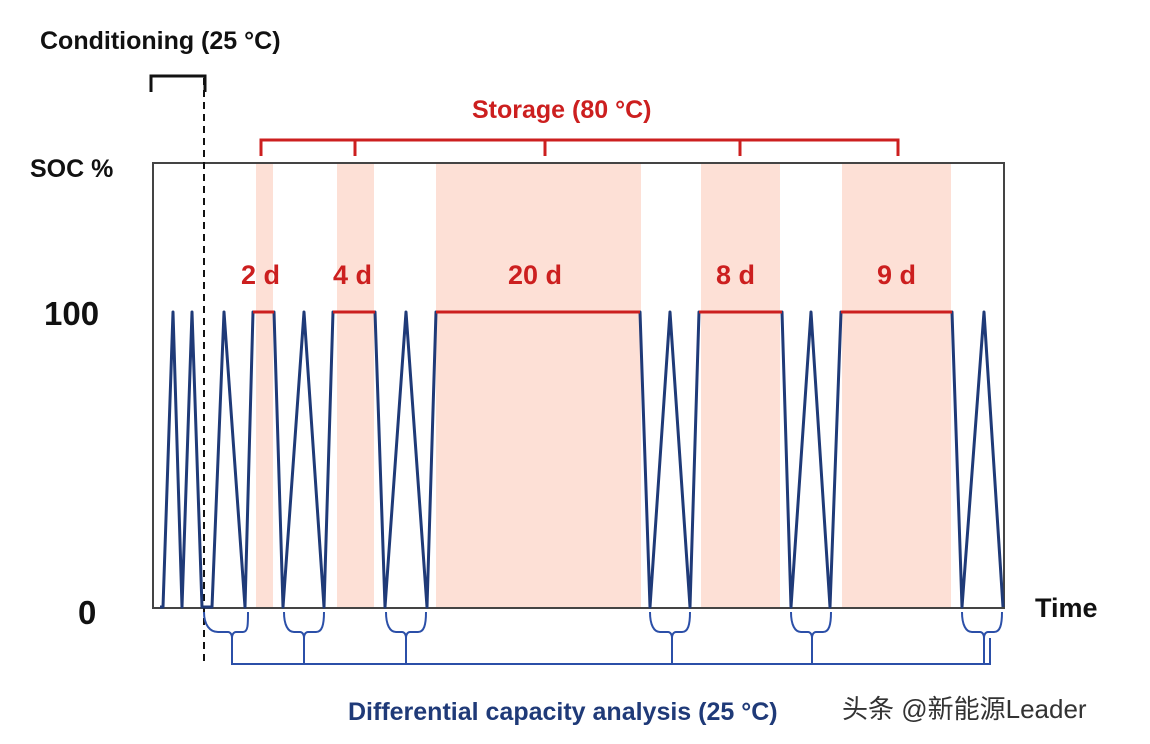  I want to click on y-tick-100: 100, so click(71, 313).